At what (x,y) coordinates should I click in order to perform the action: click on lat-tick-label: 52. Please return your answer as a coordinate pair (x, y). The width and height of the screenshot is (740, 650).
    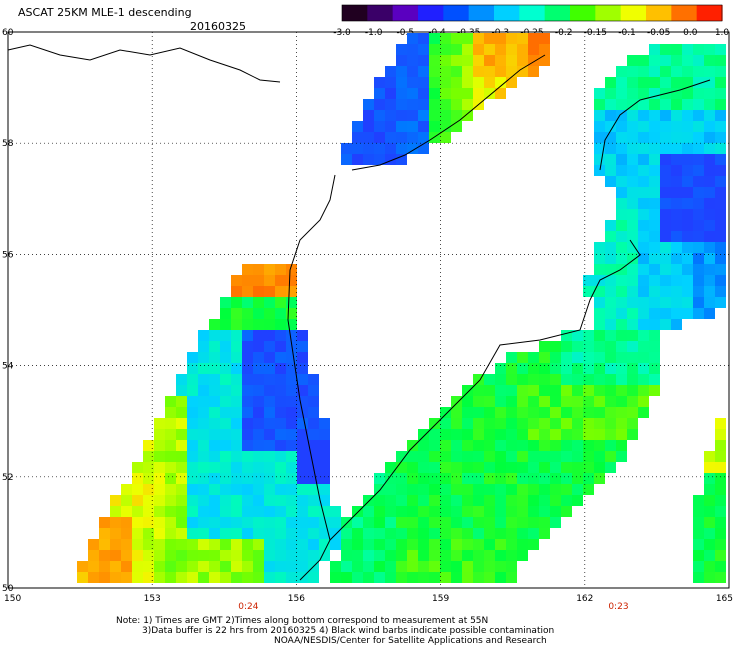
    Looking at the image, I should click on (7, 478).